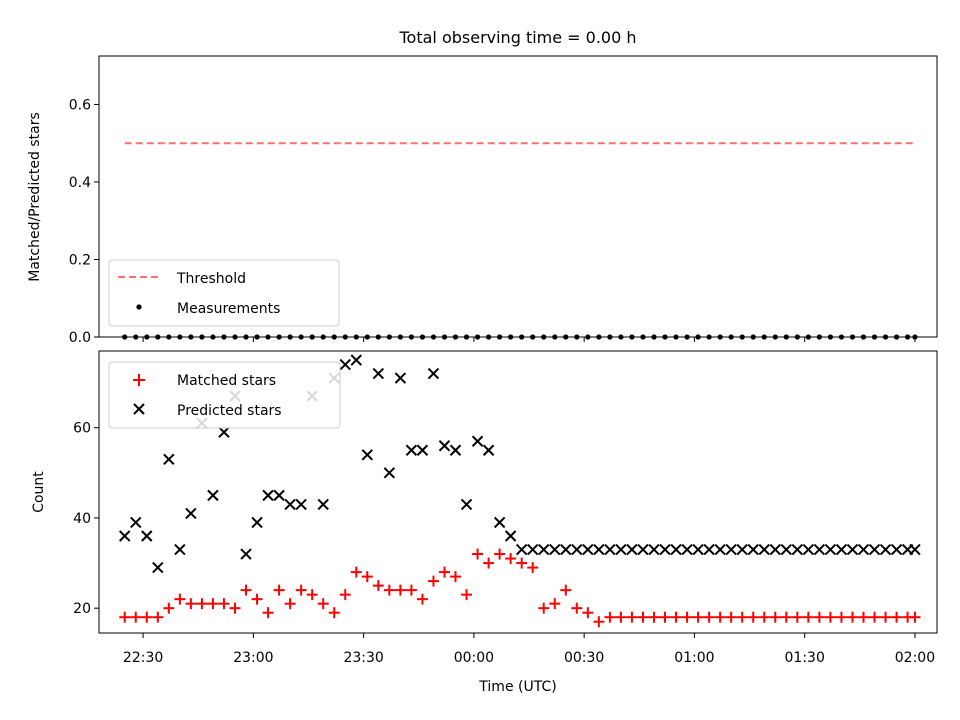  I want to click on threshold-legend-label: Threshold, so click(211, 279).